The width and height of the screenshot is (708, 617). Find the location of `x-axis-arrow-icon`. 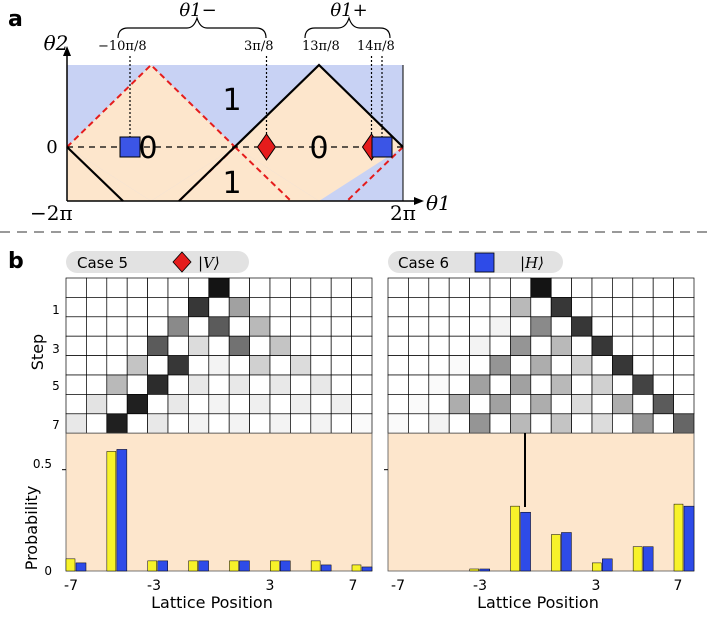

x-axis-arrow-icon is located at coordinates (419, 201).